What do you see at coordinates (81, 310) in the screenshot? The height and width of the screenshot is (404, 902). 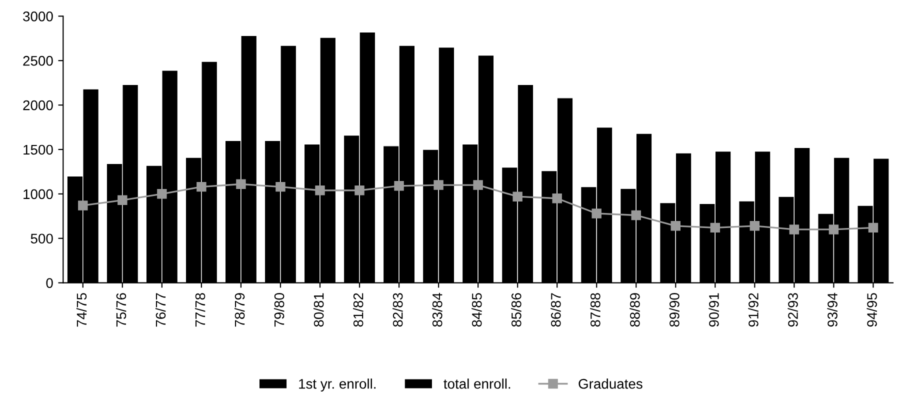 I see `x-tick-label: 74/75` at bounding box center [81, 310].